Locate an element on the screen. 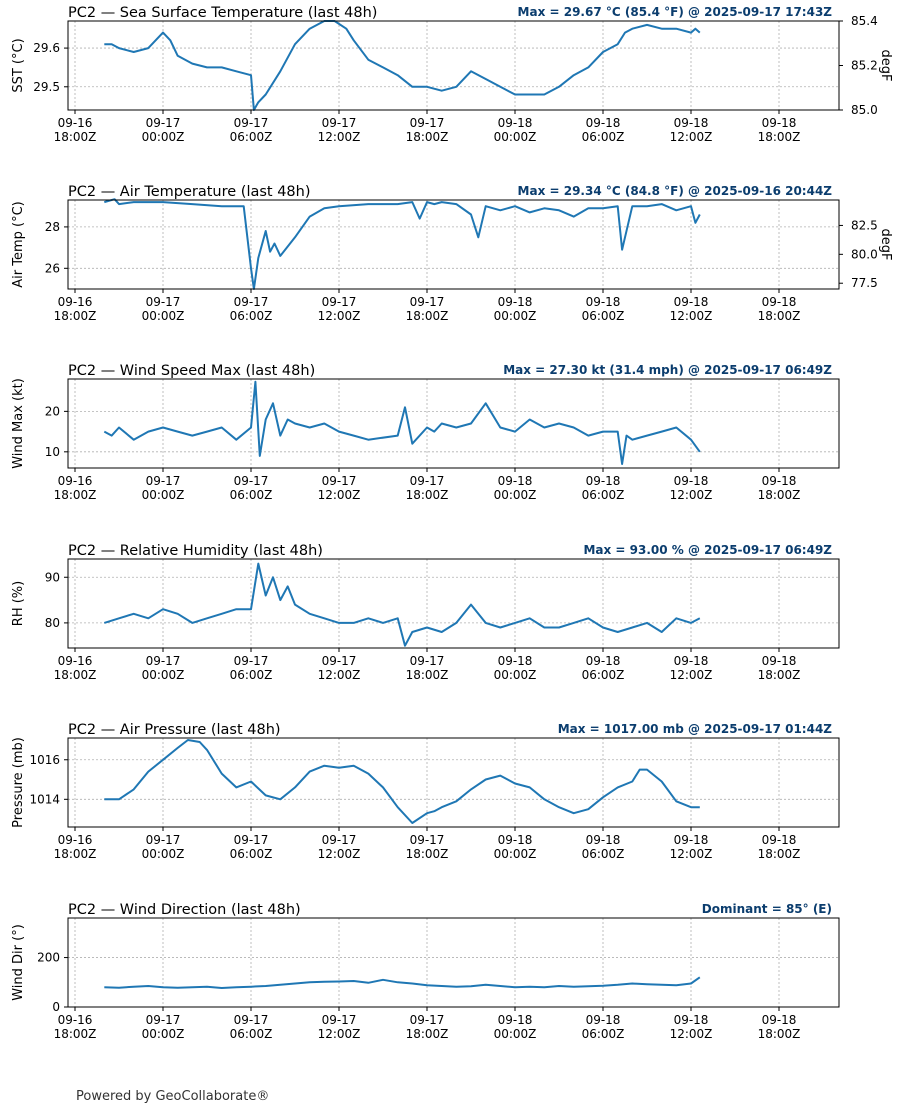 The height and width of the screenshot is (1120, 900). y-axis-label: Air Temp (°C) is located at coordinates (18, 244).